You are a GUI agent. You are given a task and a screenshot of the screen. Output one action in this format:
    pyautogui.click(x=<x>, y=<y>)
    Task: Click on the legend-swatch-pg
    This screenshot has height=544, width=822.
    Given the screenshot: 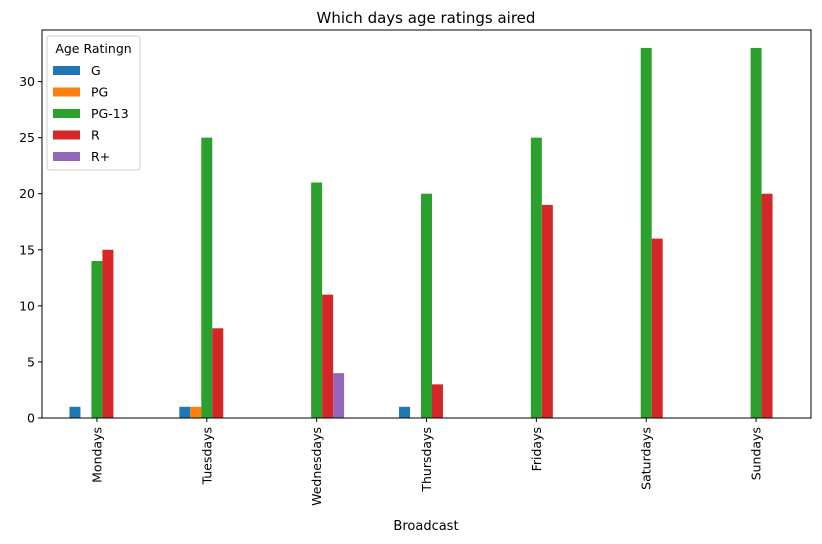 What is the action you would take?
    pyautogui.click(x=66, y=92)
    